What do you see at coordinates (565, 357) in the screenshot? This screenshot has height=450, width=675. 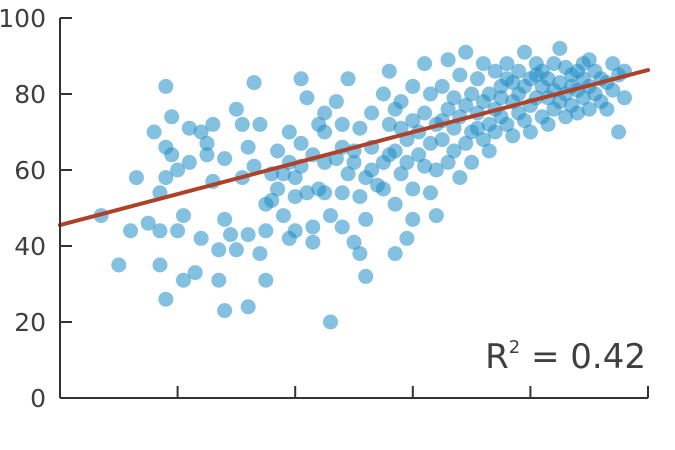 I see `r-squared-annotation: R2 = 0.42` at bounding box center [565, 357].